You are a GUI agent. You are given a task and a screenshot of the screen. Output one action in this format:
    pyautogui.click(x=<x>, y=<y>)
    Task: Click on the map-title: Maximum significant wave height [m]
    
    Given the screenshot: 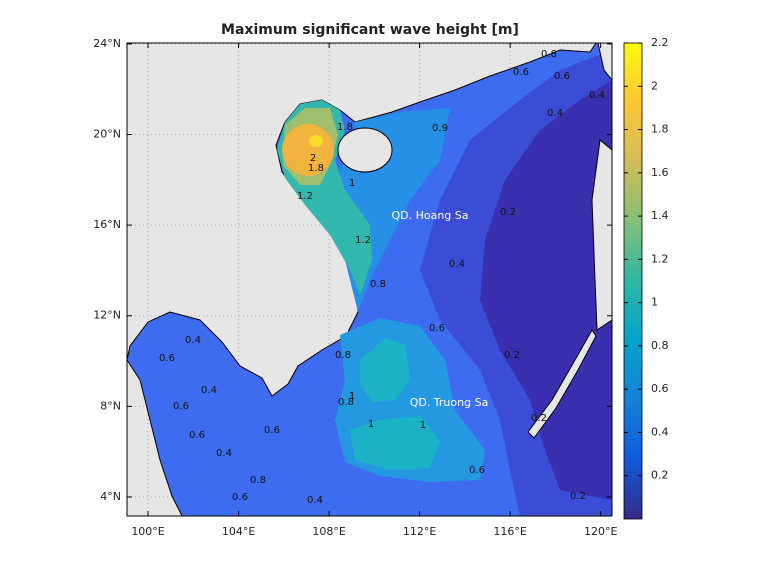 What is the action you would take?
    pyautogui.click(x=370, y=30)
    